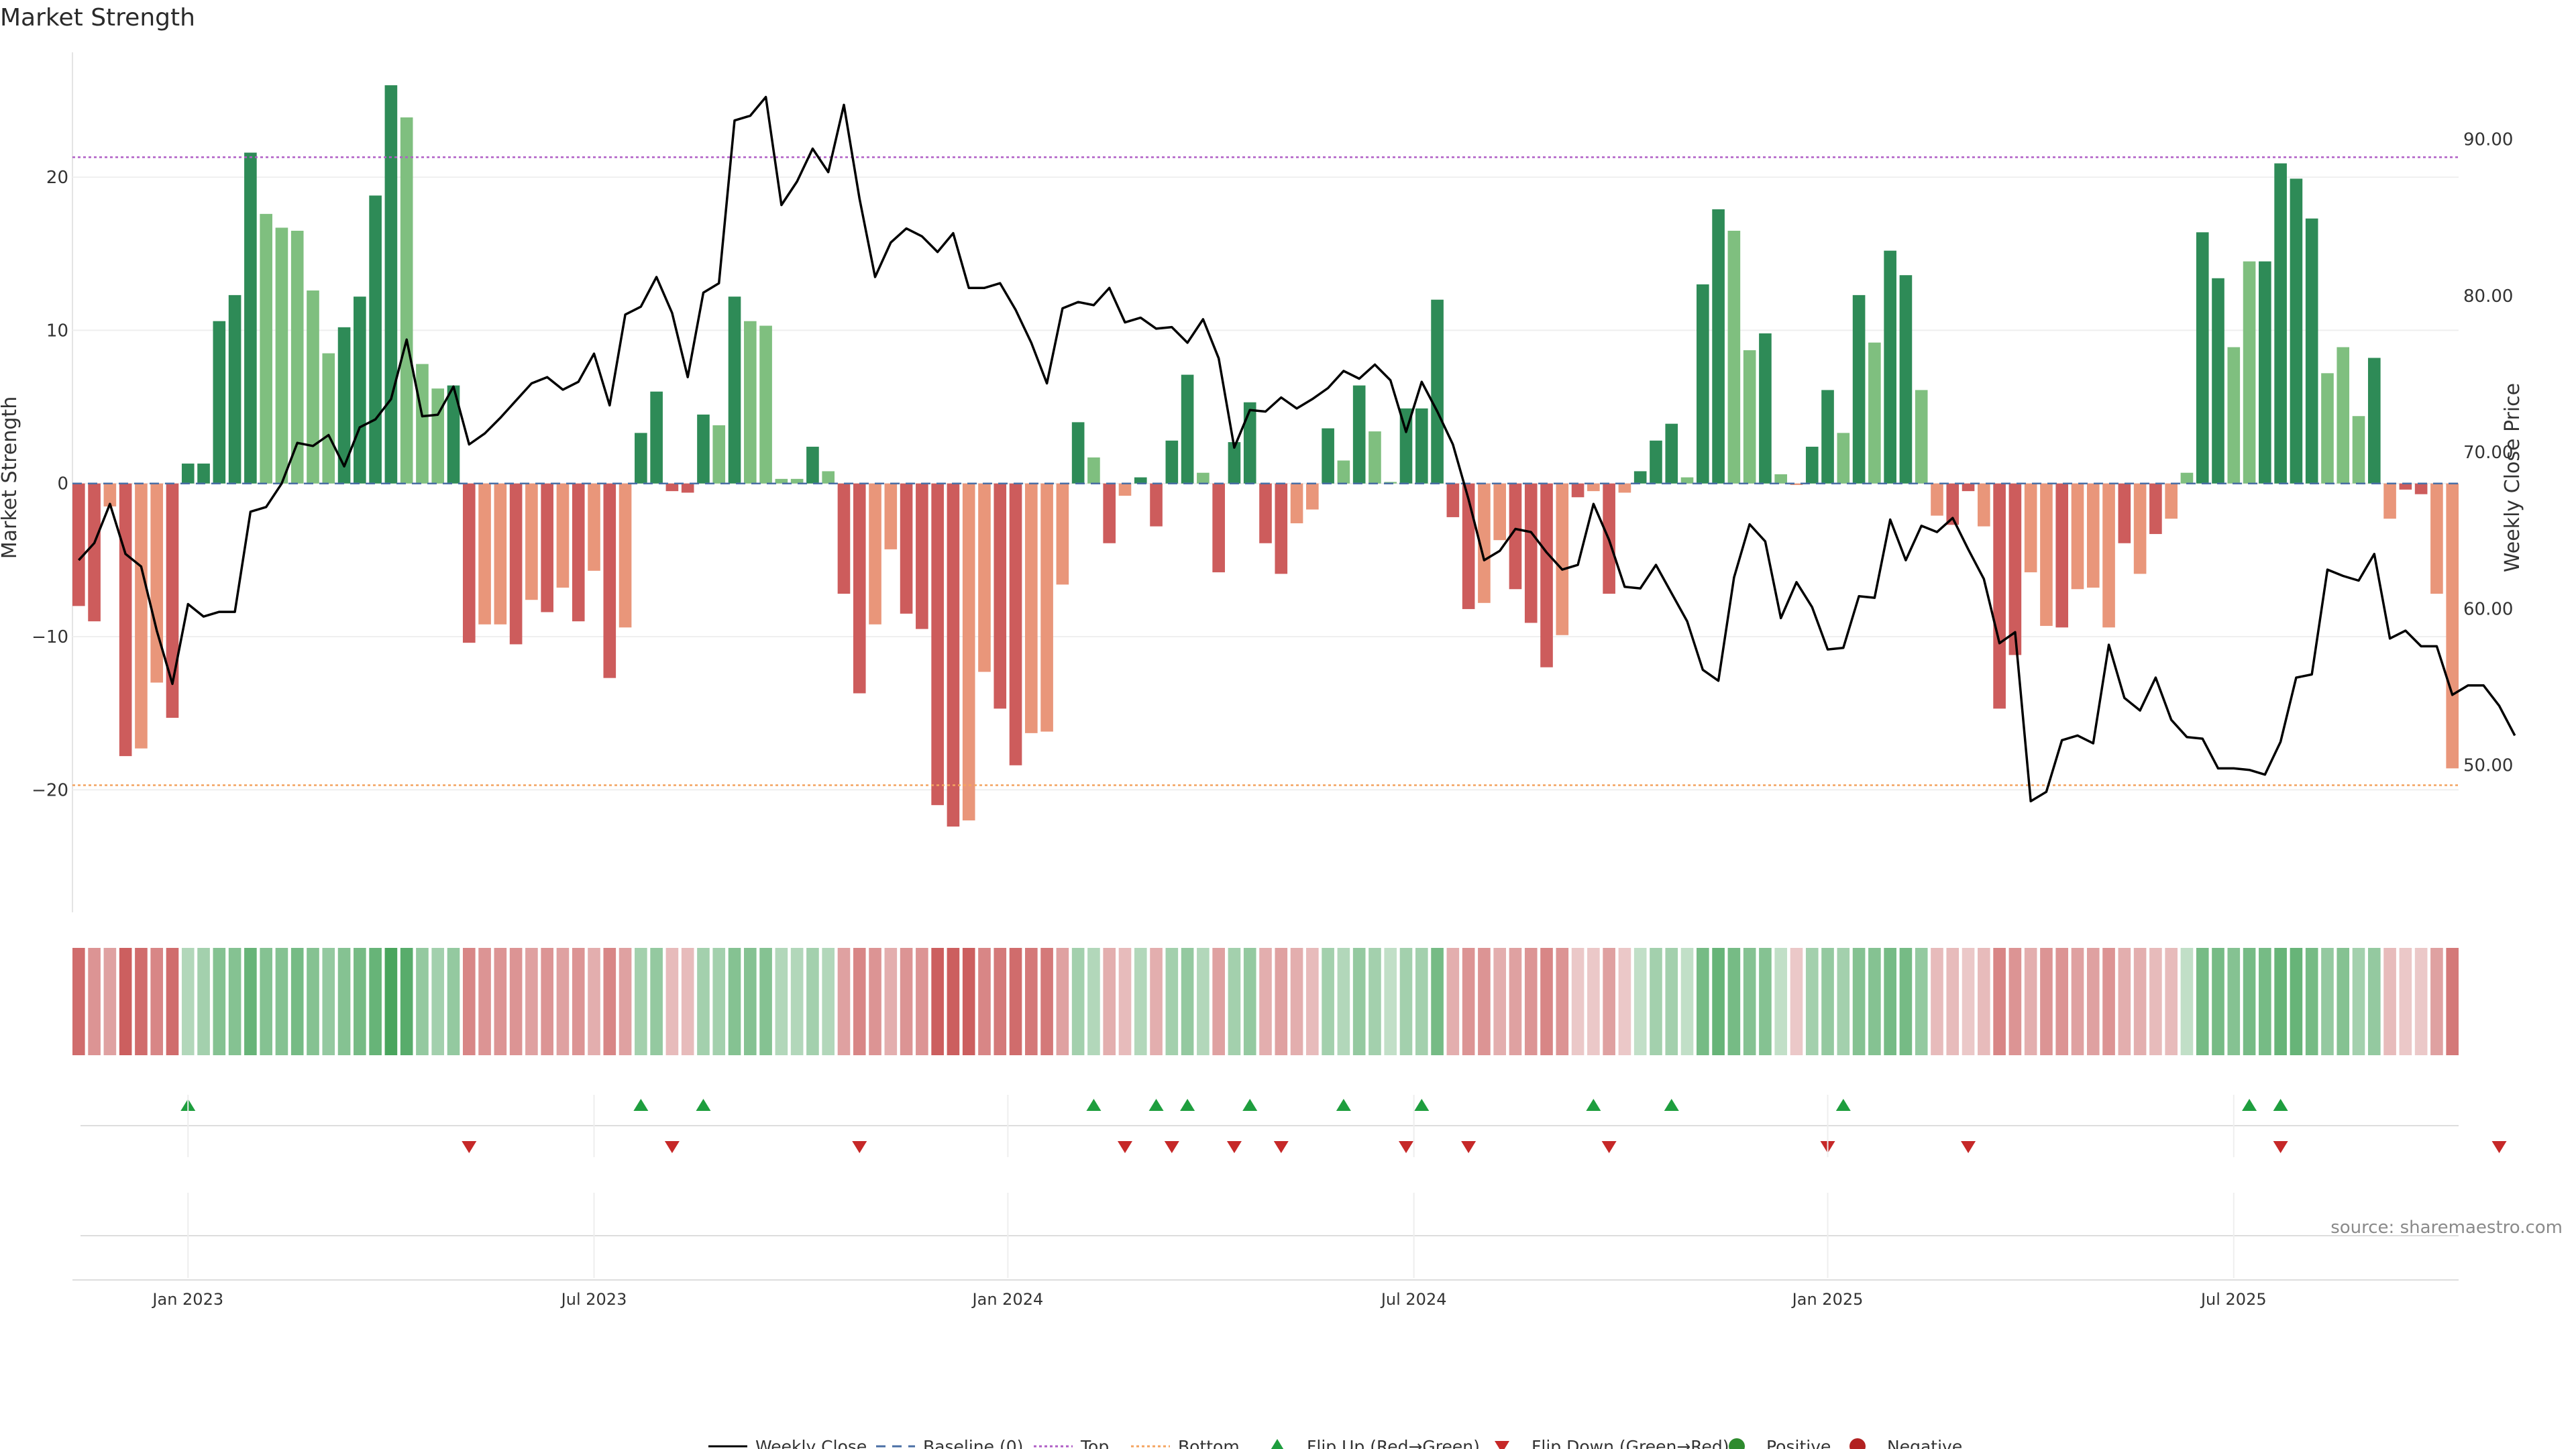 The image size is (2576, 1449). I want to click on legend-swatch-negative, so click(1857, 1443).